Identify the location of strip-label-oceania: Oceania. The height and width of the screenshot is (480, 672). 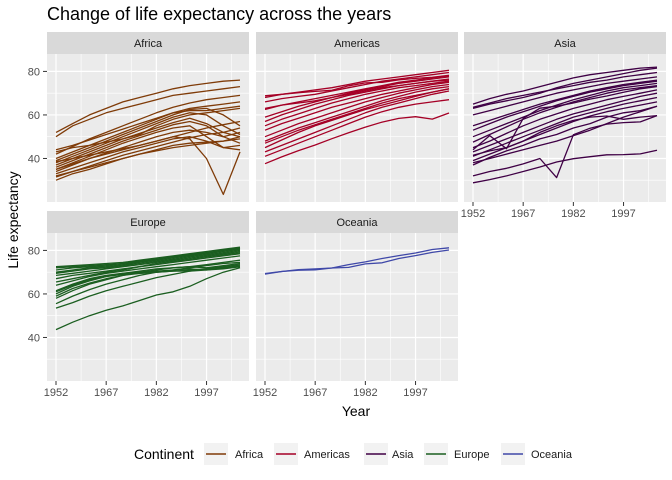
(358, 223).